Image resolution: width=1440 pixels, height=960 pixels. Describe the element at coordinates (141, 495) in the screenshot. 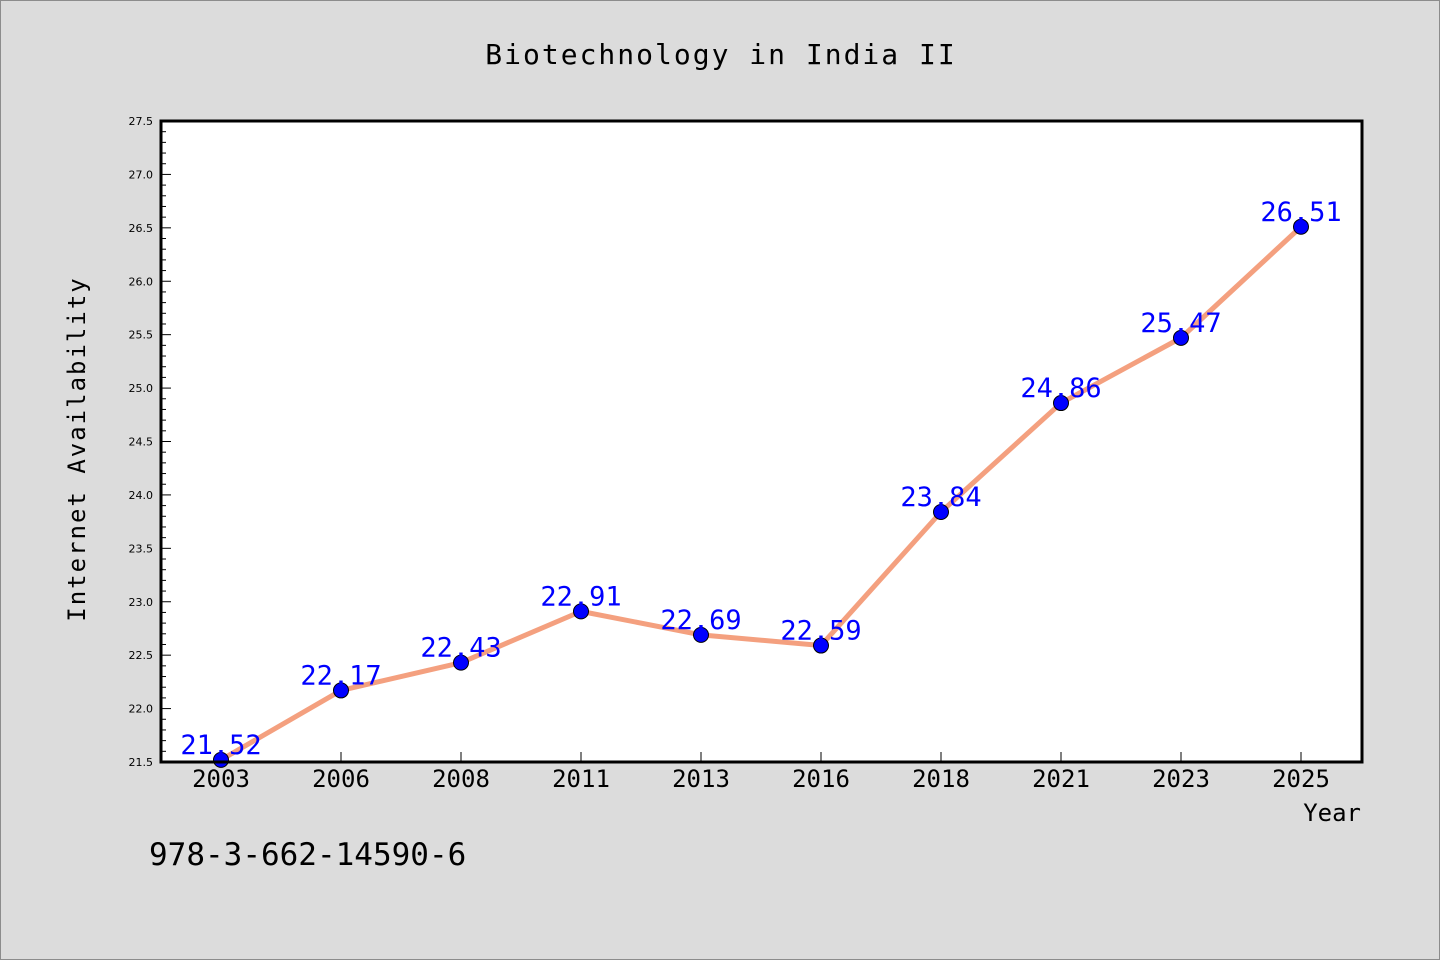

I see `y-tick-label: 24.0` at that location.